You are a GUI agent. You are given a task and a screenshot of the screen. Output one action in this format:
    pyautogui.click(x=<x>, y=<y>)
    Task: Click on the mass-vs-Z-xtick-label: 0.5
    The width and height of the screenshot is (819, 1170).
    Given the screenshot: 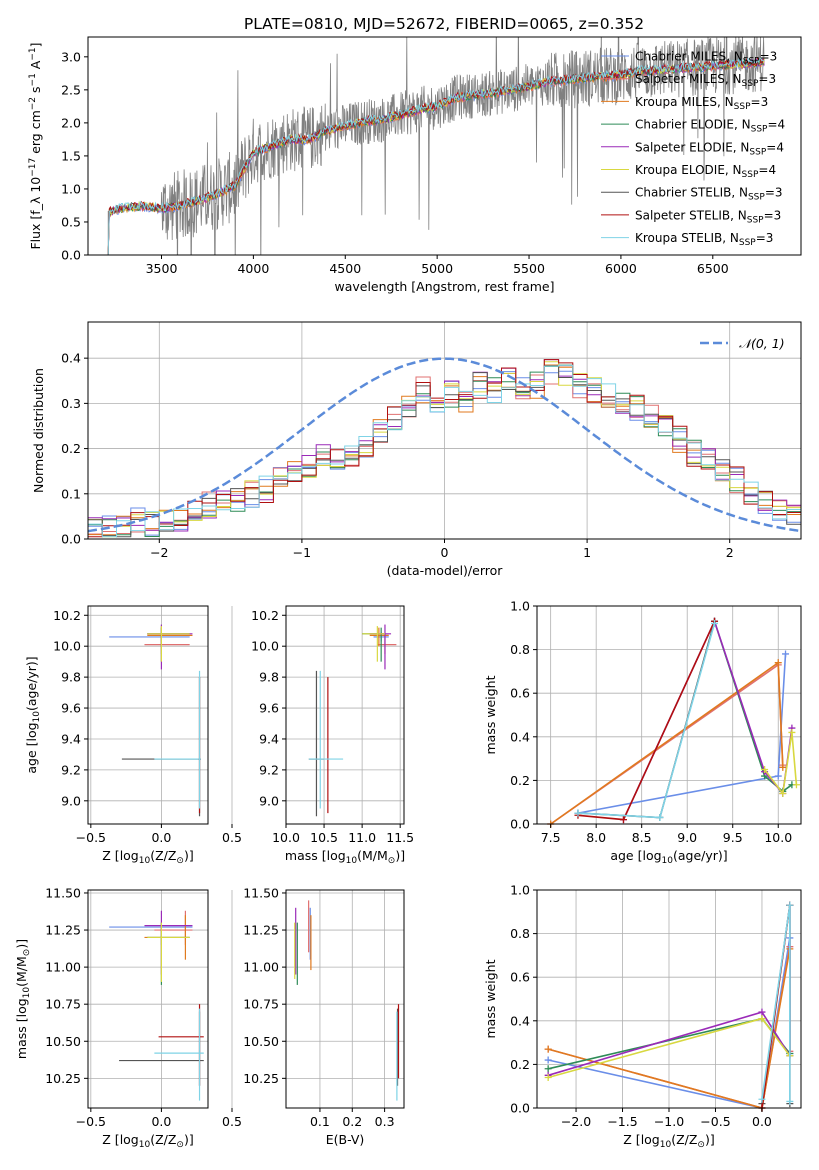 What is the action you would take?
    pyautogui.click(x=232, y=1121)
    